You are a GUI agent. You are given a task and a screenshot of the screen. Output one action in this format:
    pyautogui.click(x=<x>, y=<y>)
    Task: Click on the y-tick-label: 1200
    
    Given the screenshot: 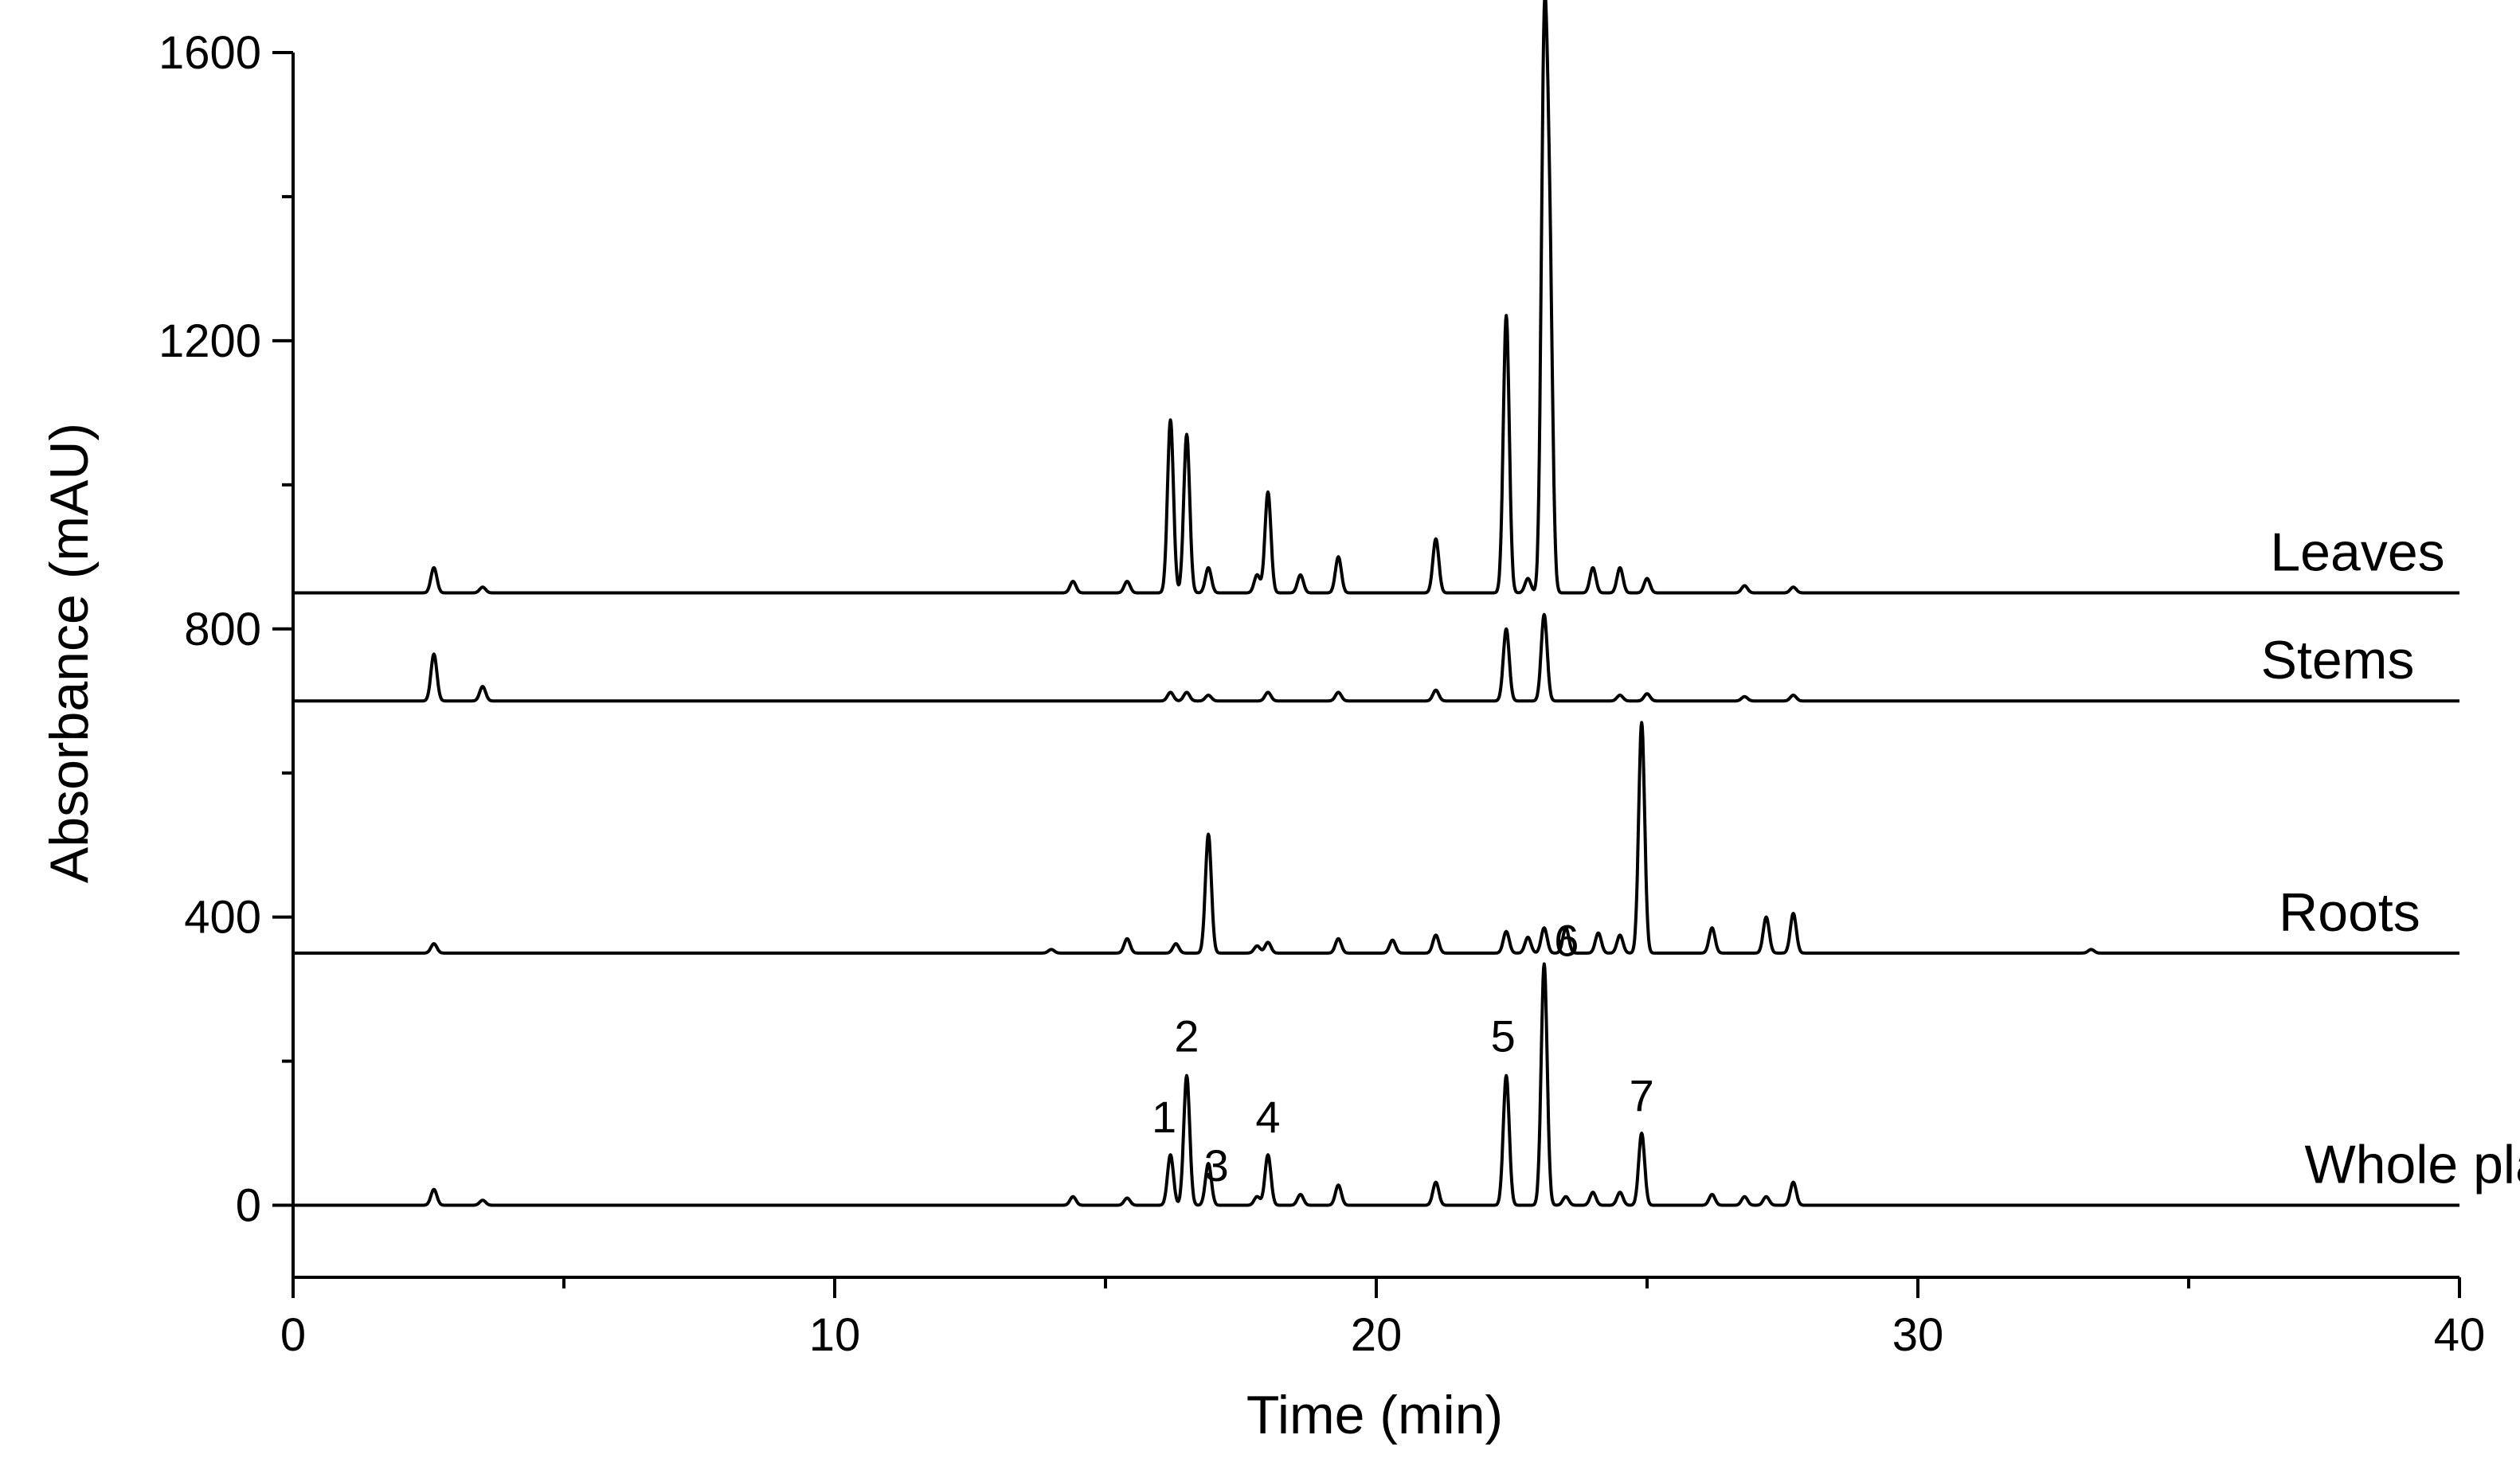 What is the action you would take?
    pyautogui.click(x=209, y=341)
    